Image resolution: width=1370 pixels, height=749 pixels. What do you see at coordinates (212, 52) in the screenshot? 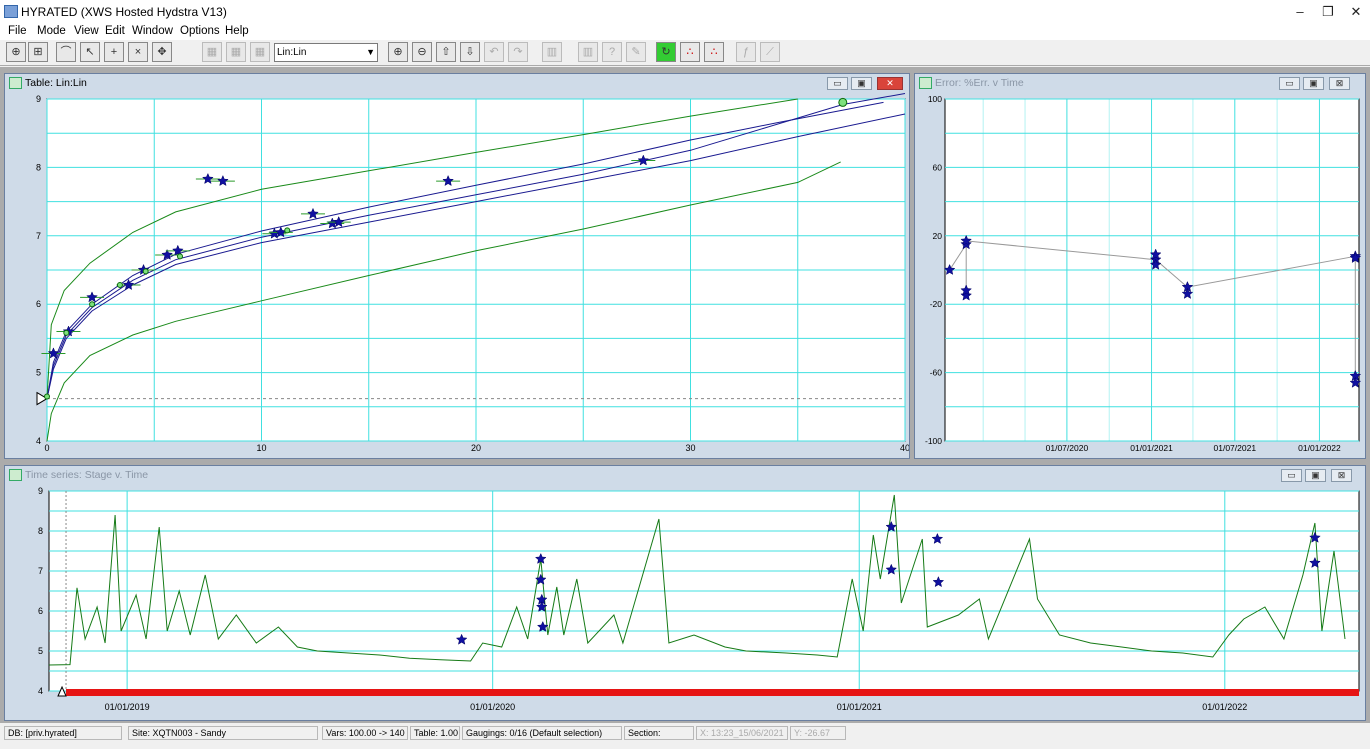
I see `table-icon: ▦` at bounding box center [212, 52].